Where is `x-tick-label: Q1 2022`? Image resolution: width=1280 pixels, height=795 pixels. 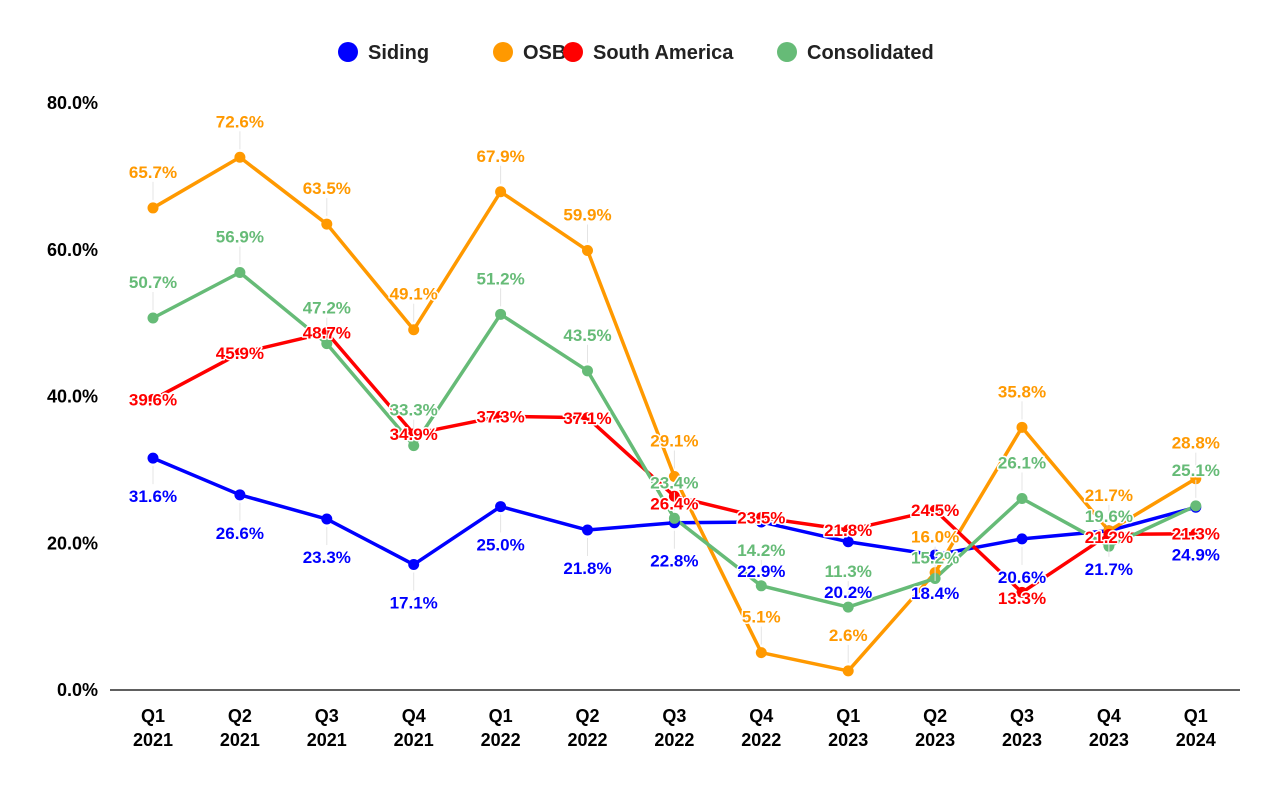
x-tick-label: Q1 2022 is located at coordinates (501, 728).